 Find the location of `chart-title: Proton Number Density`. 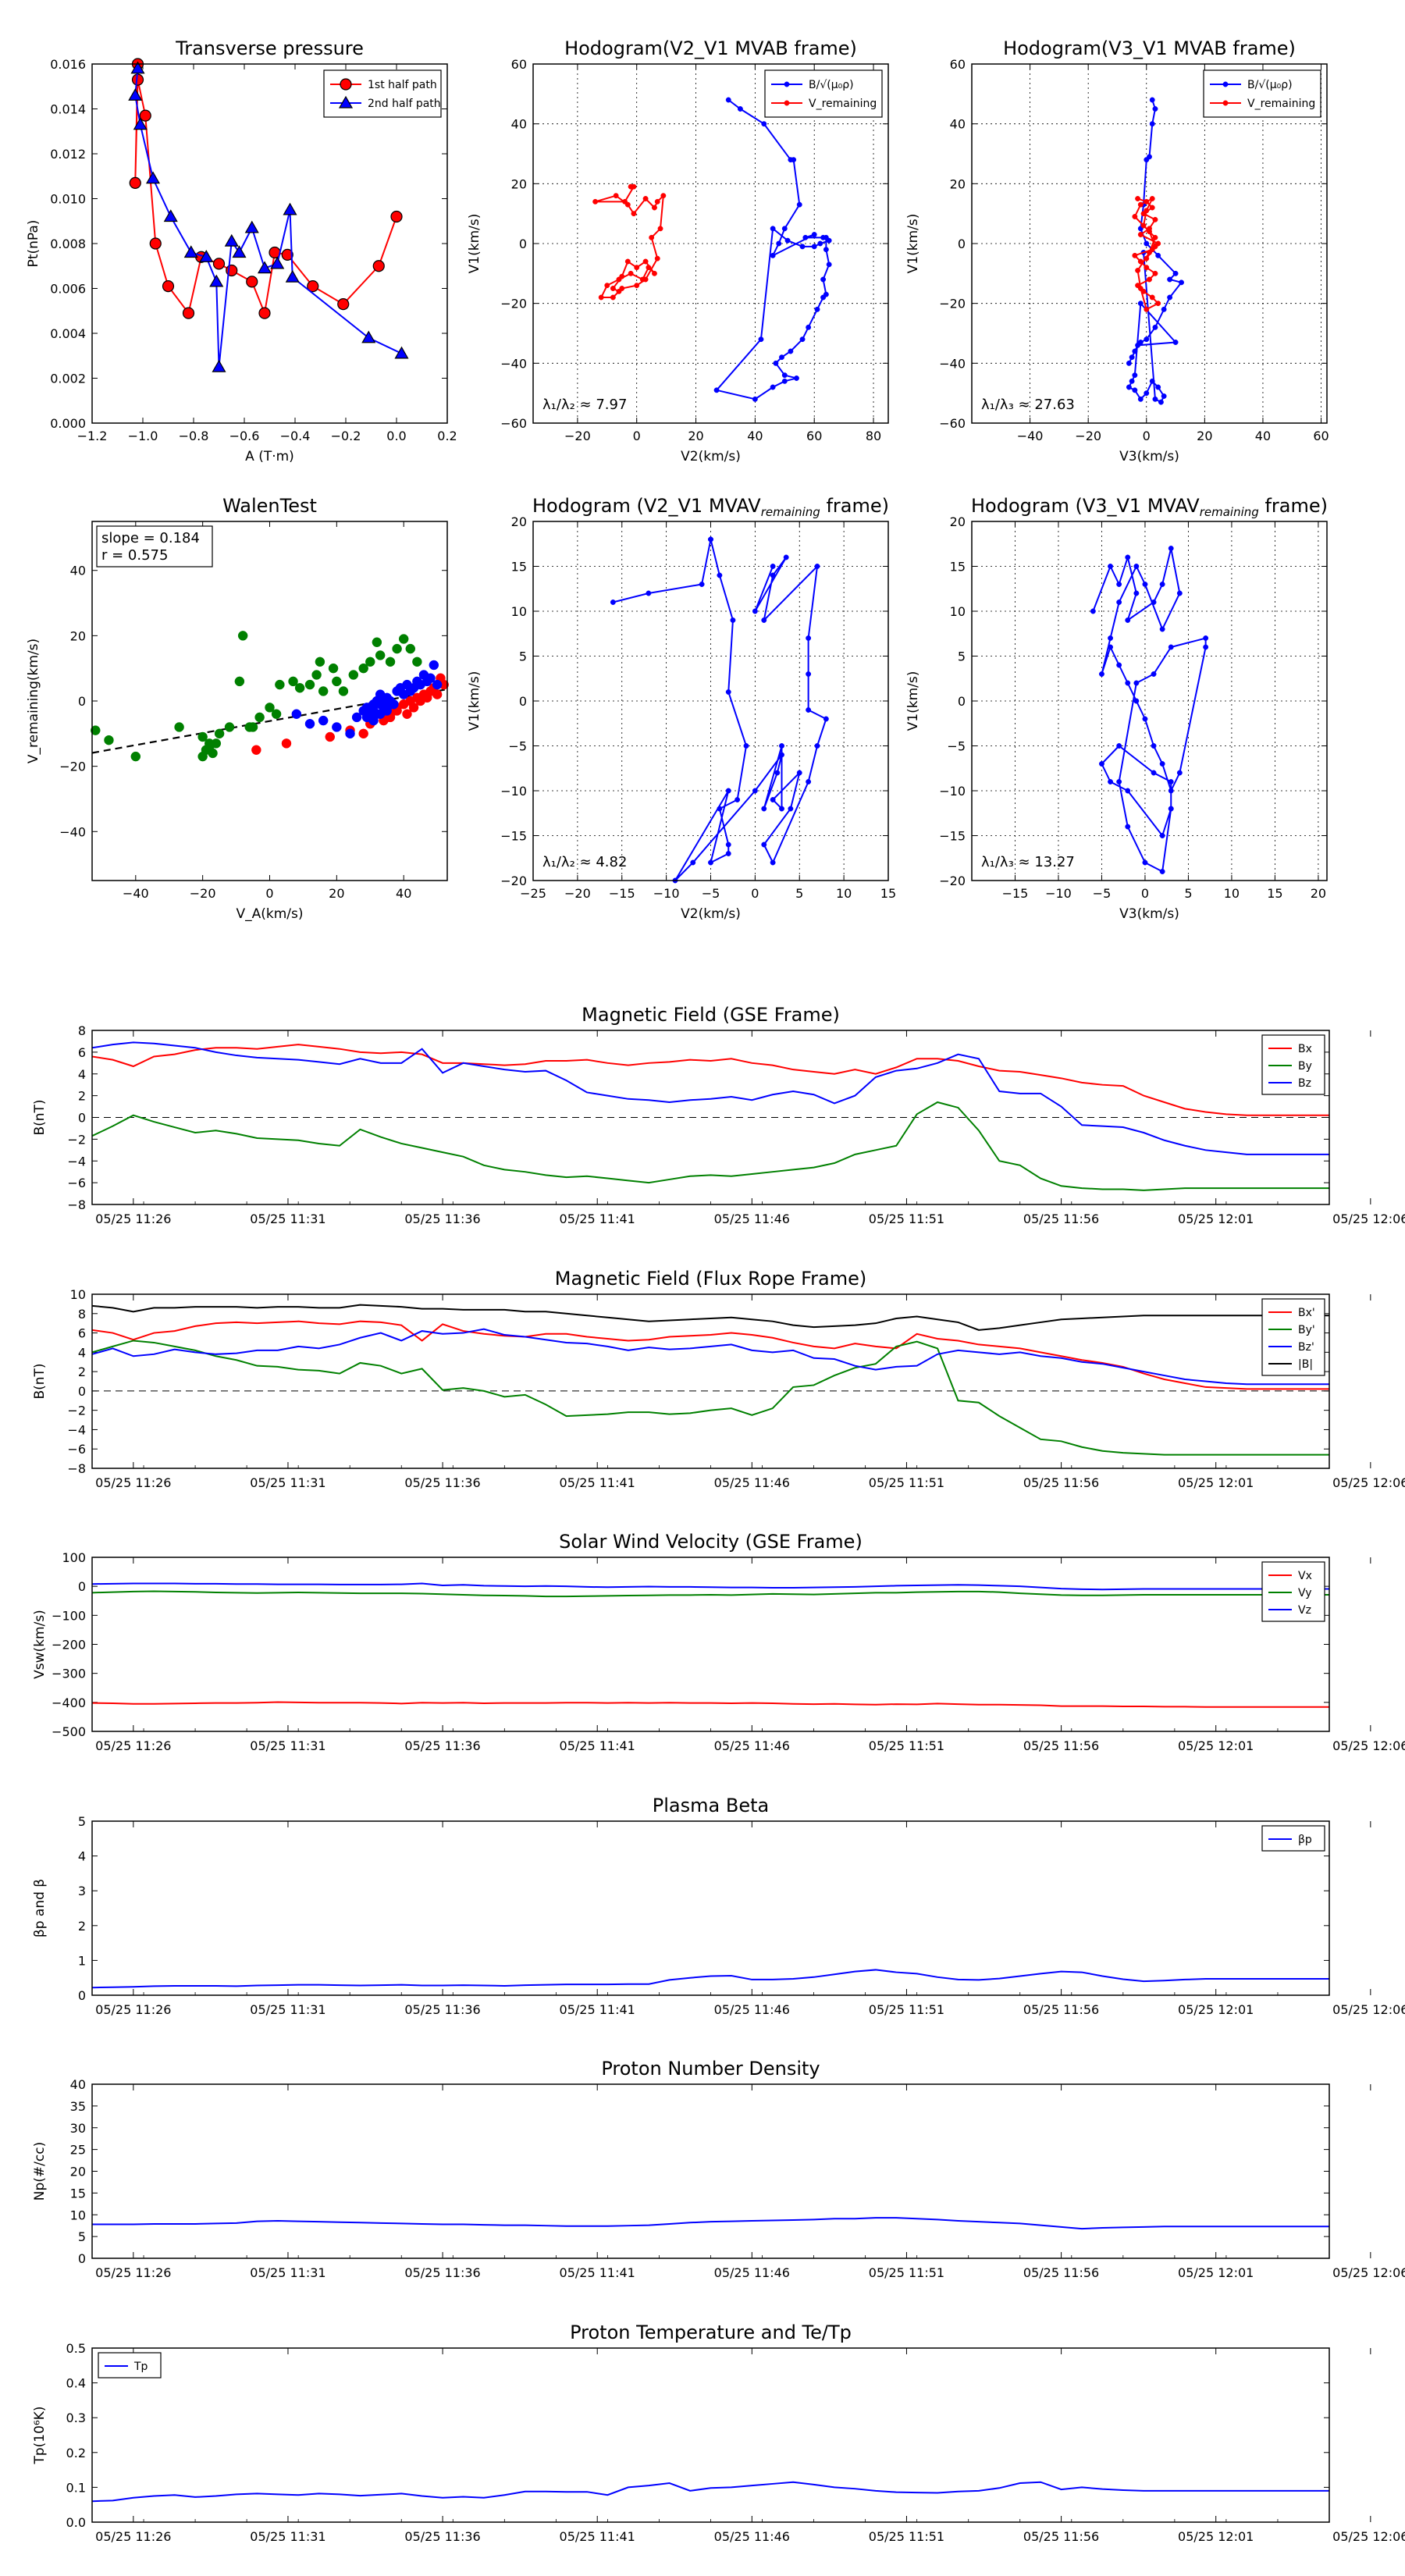

chart-title: Proton Number Density is located at coordinates (711, 2069).